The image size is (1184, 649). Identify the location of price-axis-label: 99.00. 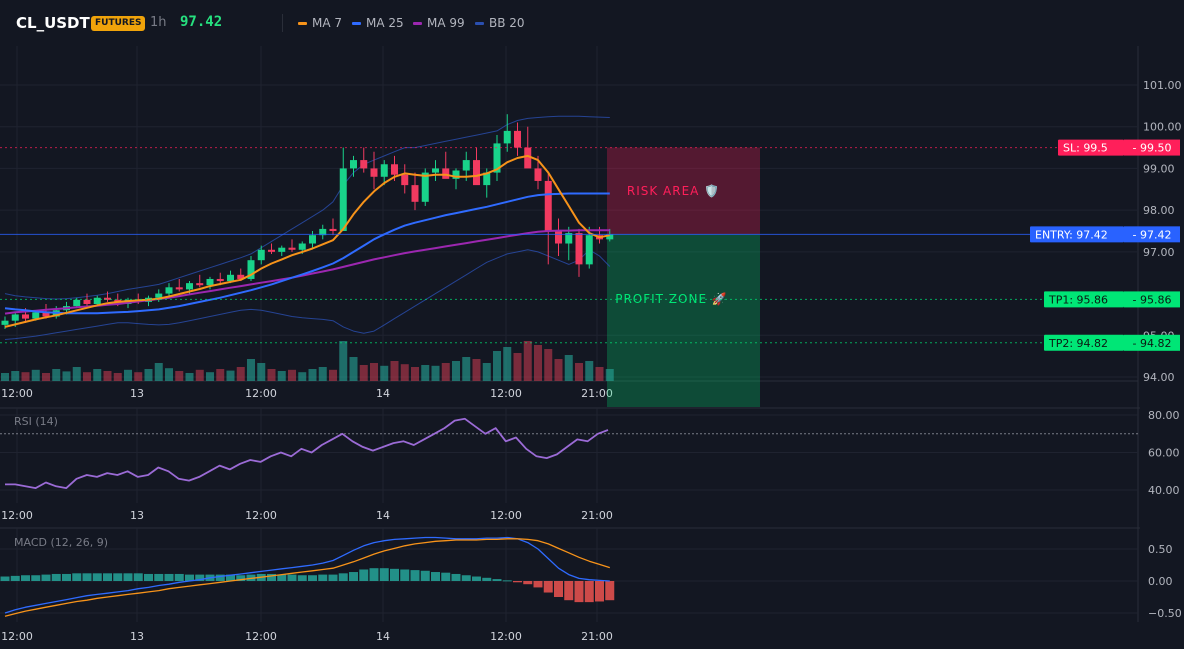
(1159, 168).